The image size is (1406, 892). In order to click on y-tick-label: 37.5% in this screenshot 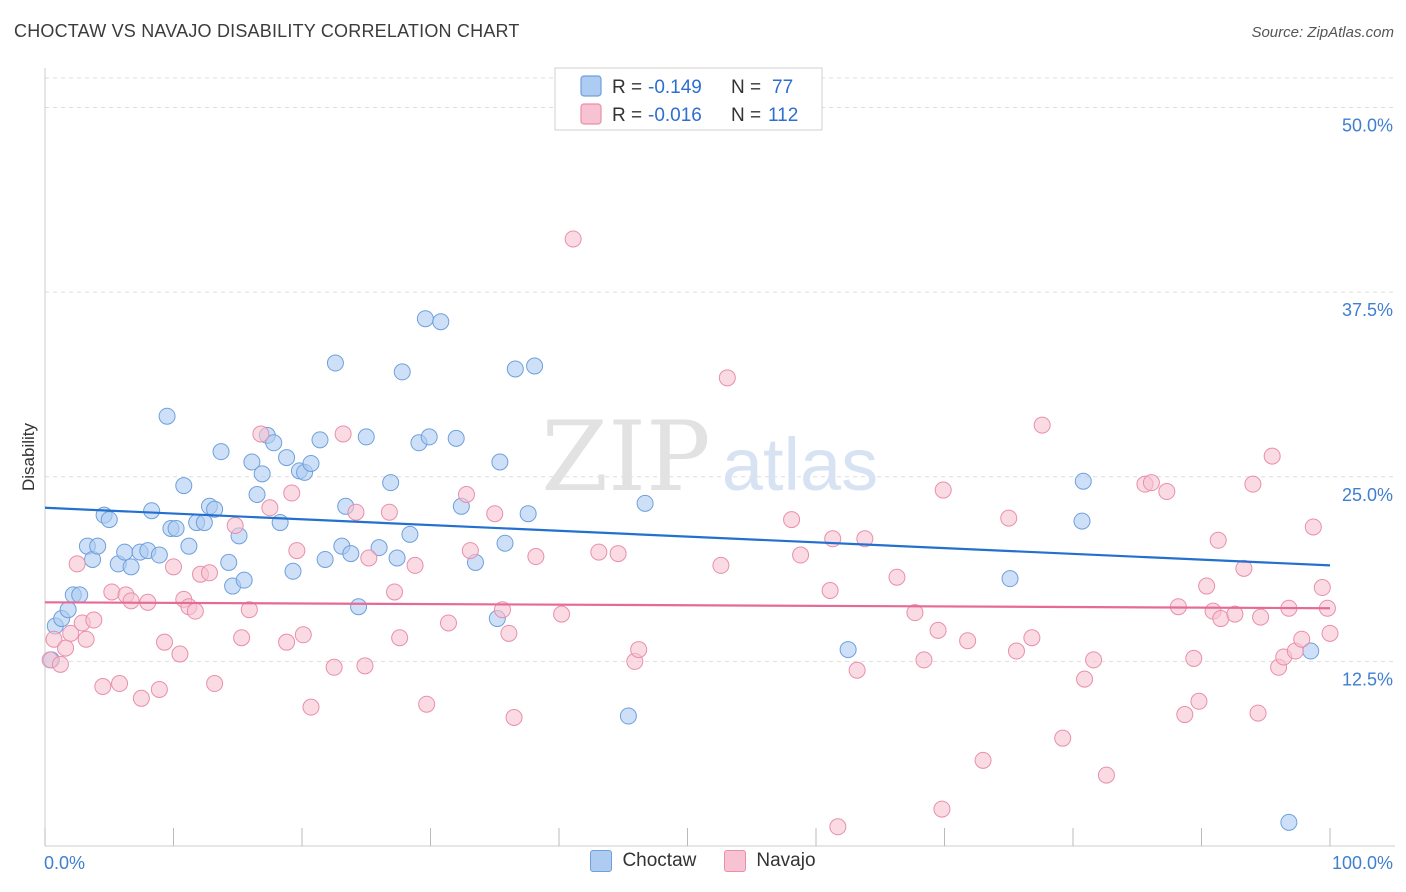, I will do `click(1367, 310)`.